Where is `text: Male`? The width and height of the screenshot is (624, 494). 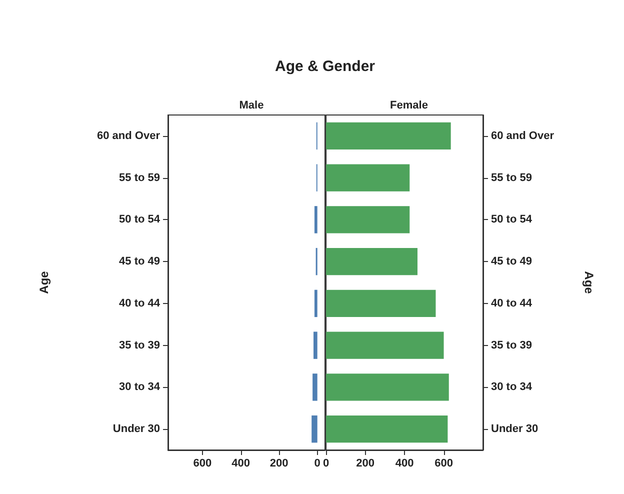 text: Male is located at coordinates (251, 106).